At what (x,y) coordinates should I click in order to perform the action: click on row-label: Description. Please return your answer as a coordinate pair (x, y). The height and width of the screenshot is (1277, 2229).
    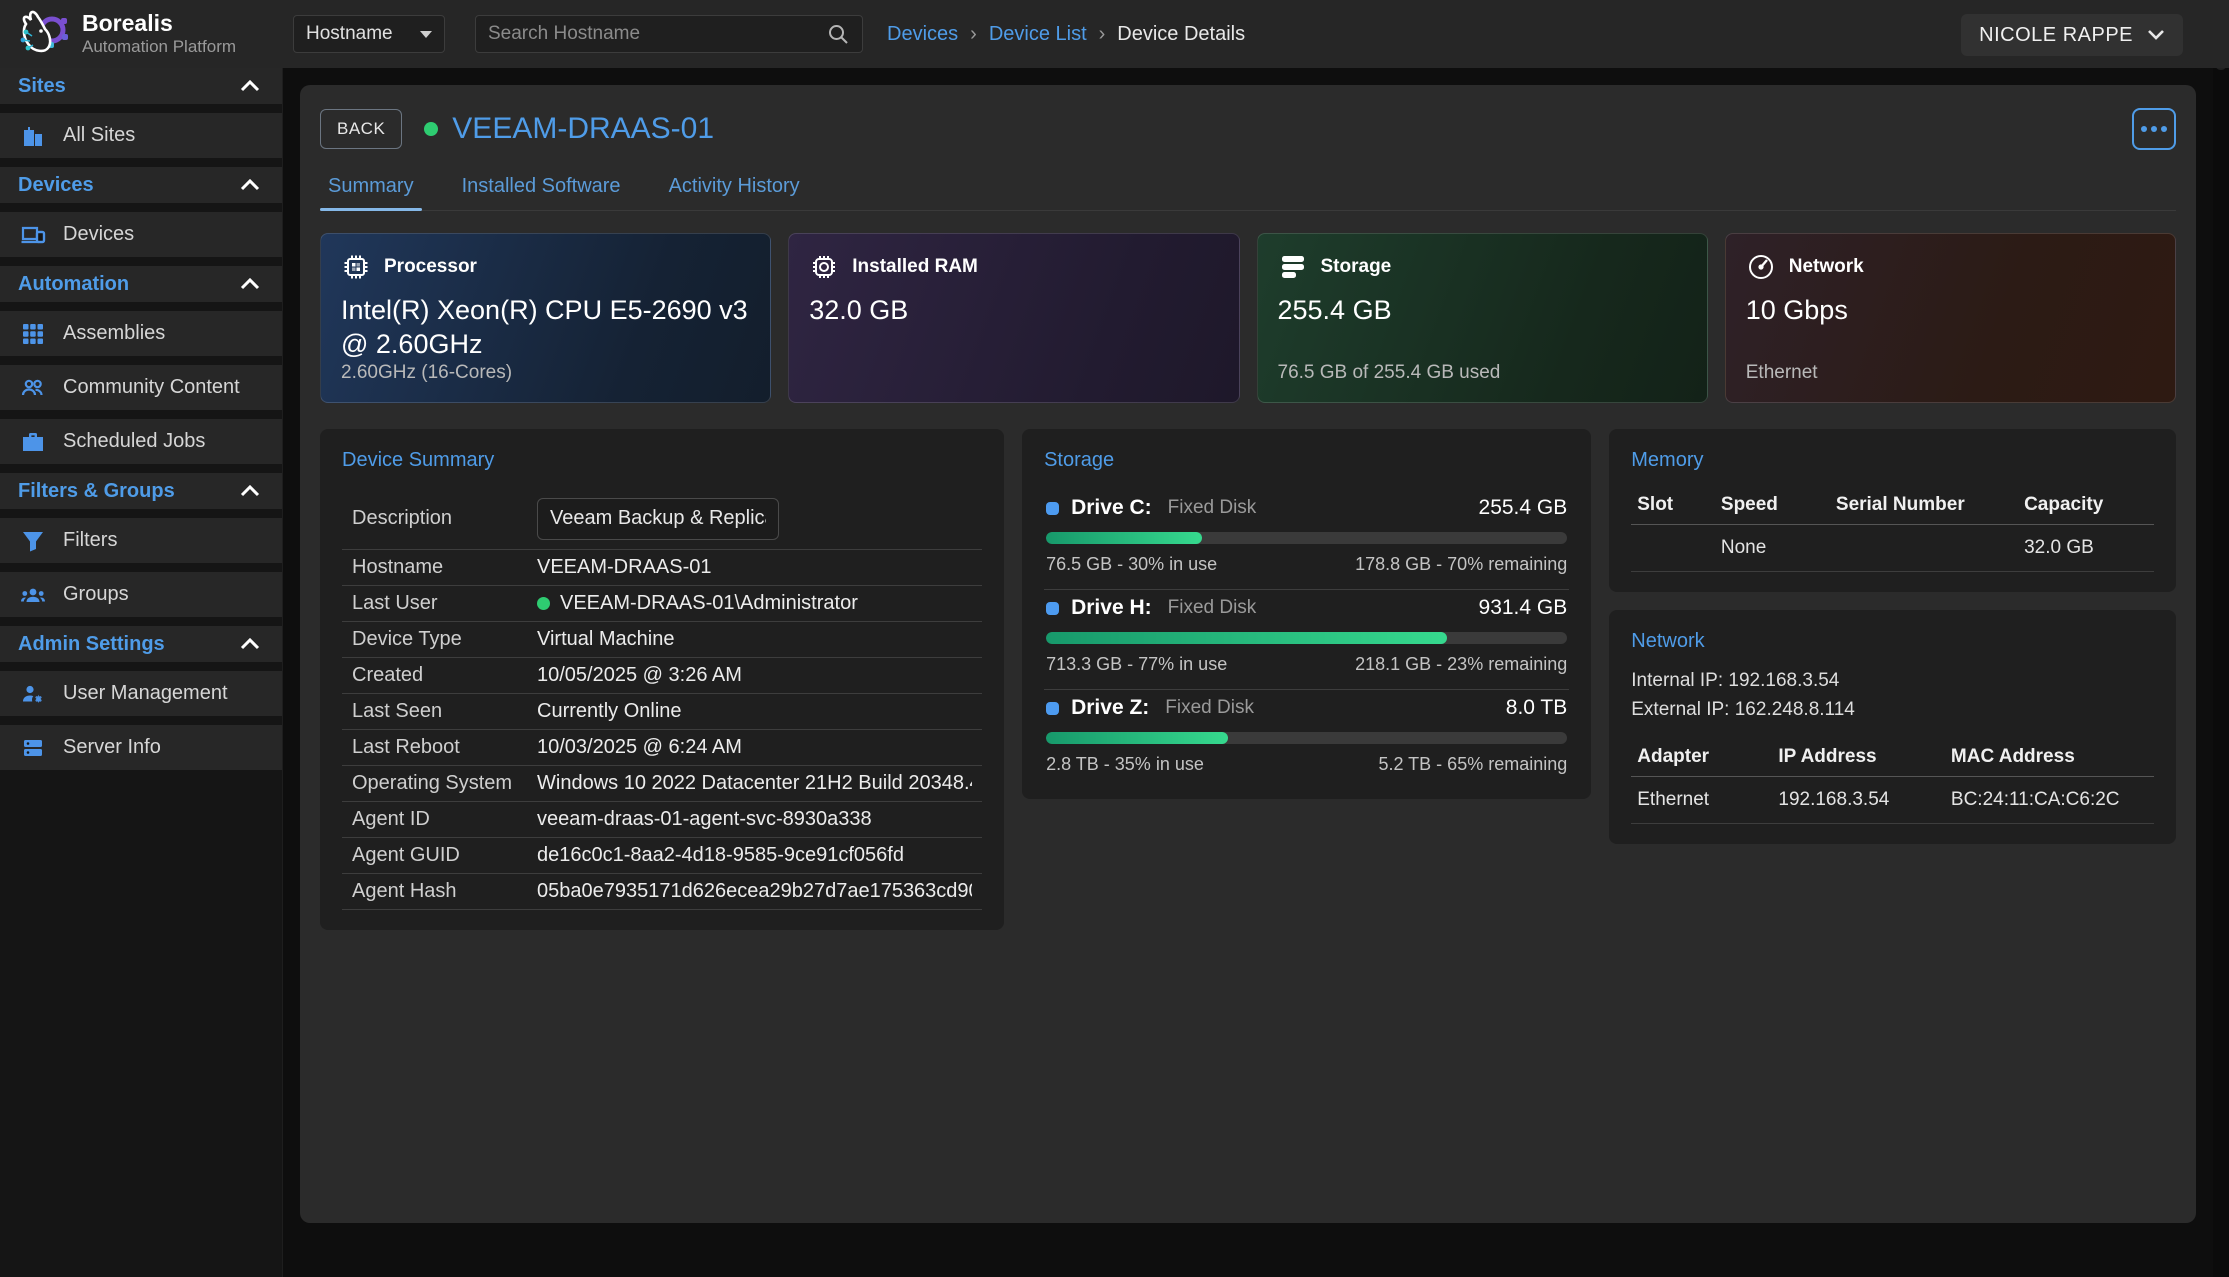
    Looking at the image, I should click on (402, 518).